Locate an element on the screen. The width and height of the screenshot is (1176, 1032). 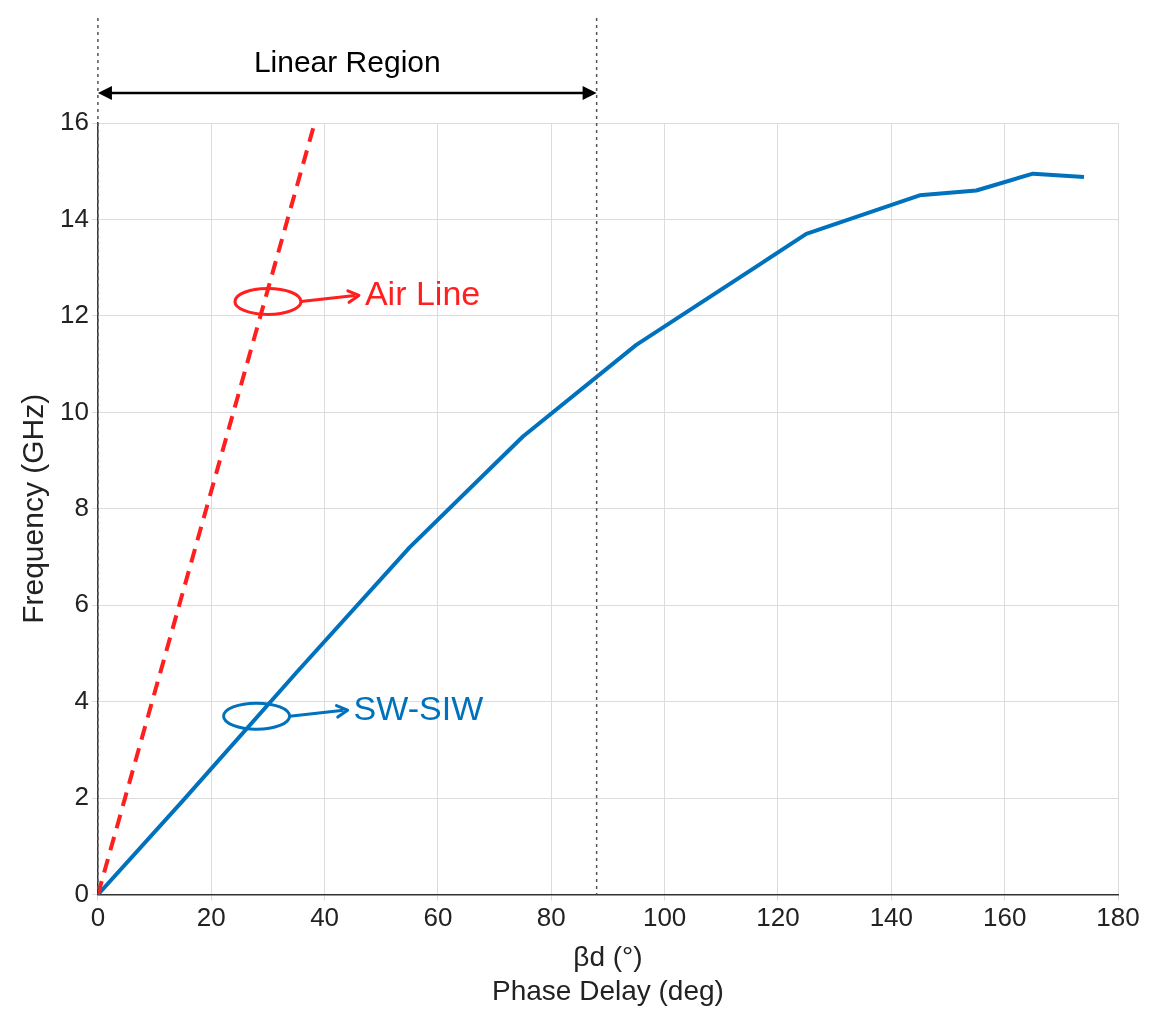
y-tick-label: 2 is located at coordinates (81, 796).